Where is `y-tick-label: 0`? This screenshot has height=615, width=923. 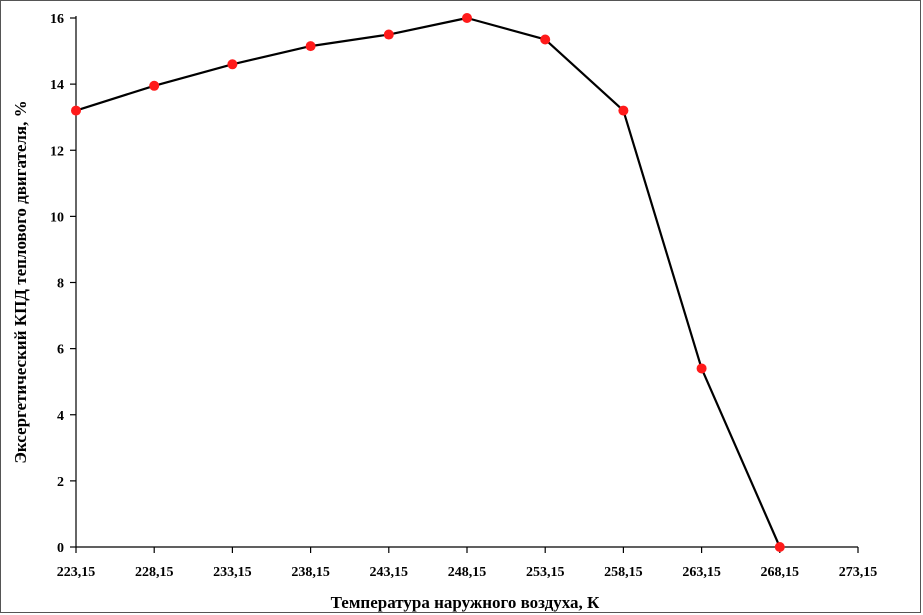
y-tick-label: 0 is located at coordinates (60, 548).